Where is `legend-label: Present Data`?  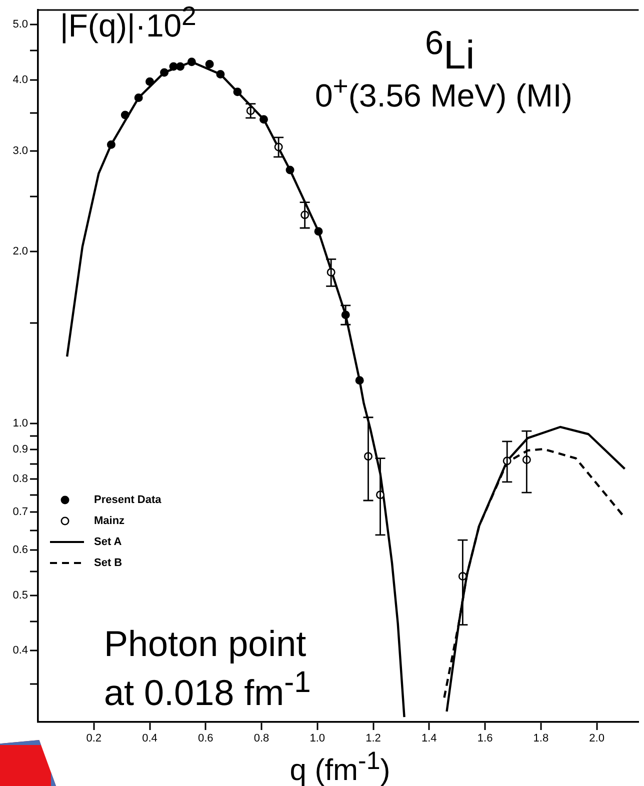 legend-label: Present Data is located at coordinates (128, 500).